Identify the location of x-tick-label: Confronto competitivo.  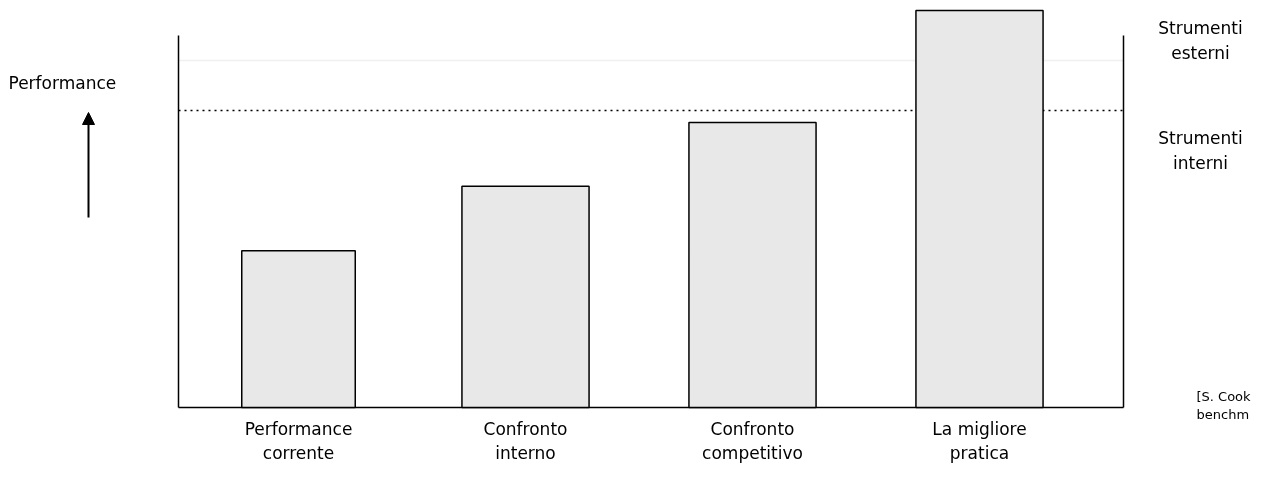
(752, 440).